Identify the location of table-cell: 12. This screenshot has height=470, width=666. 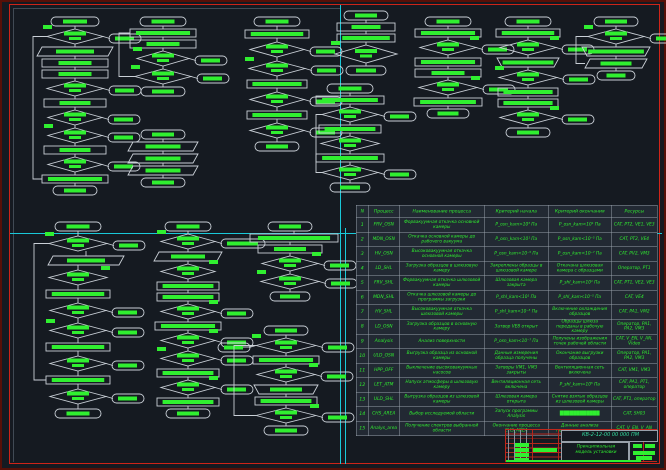
(362, 385).